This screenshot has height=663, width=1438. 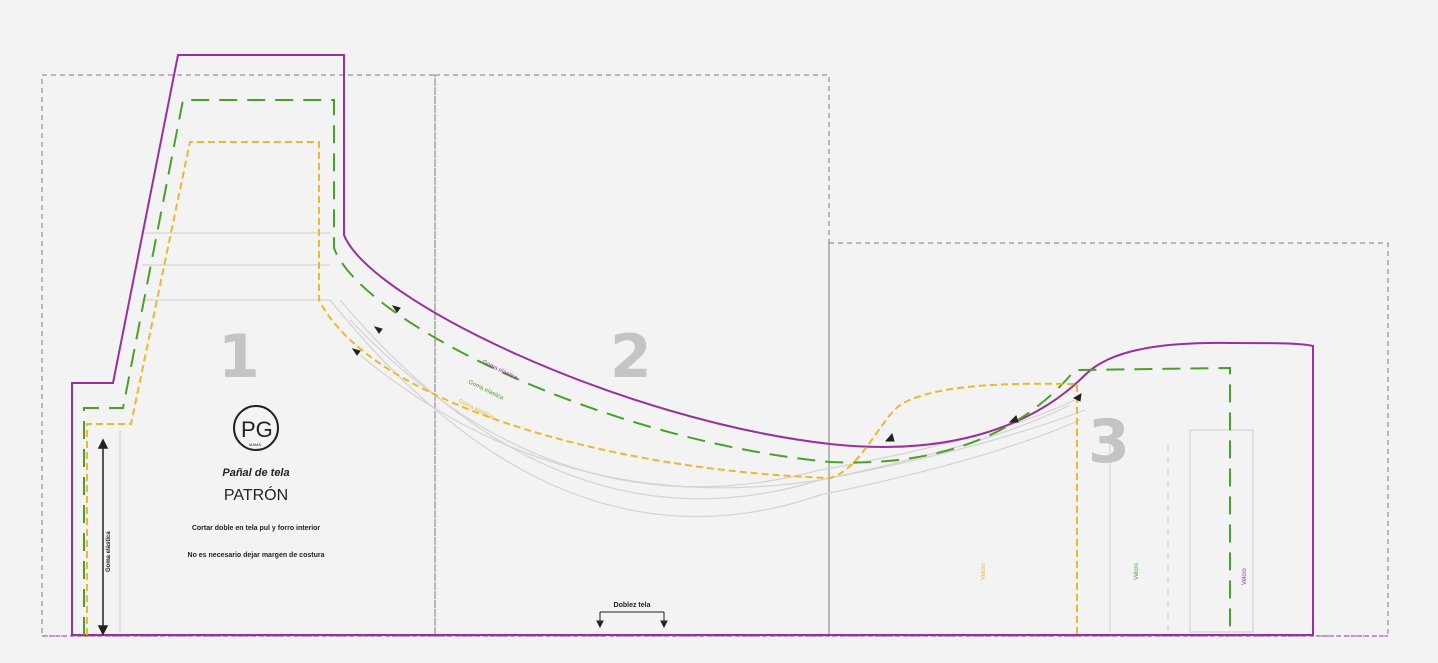 What do you see at coordinates (1137, 571) in the screenshot?
I see `velcro-label-green: Velcro` at bounding box center [1137, 571].